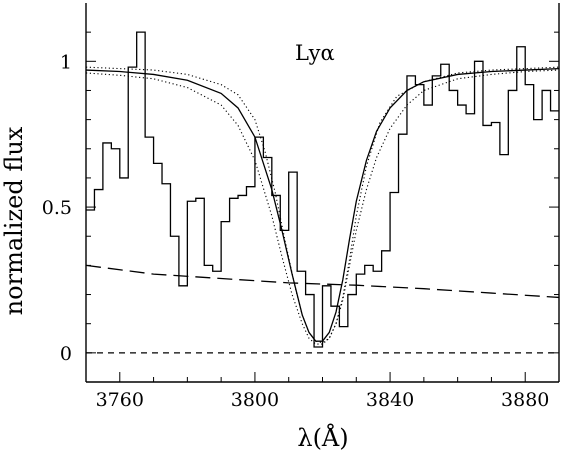 This screenshot has width=561, height=459. Describe the element at coordinates (390, 400) in the screenshot. I see `x-tick-label: 3840` at that location.